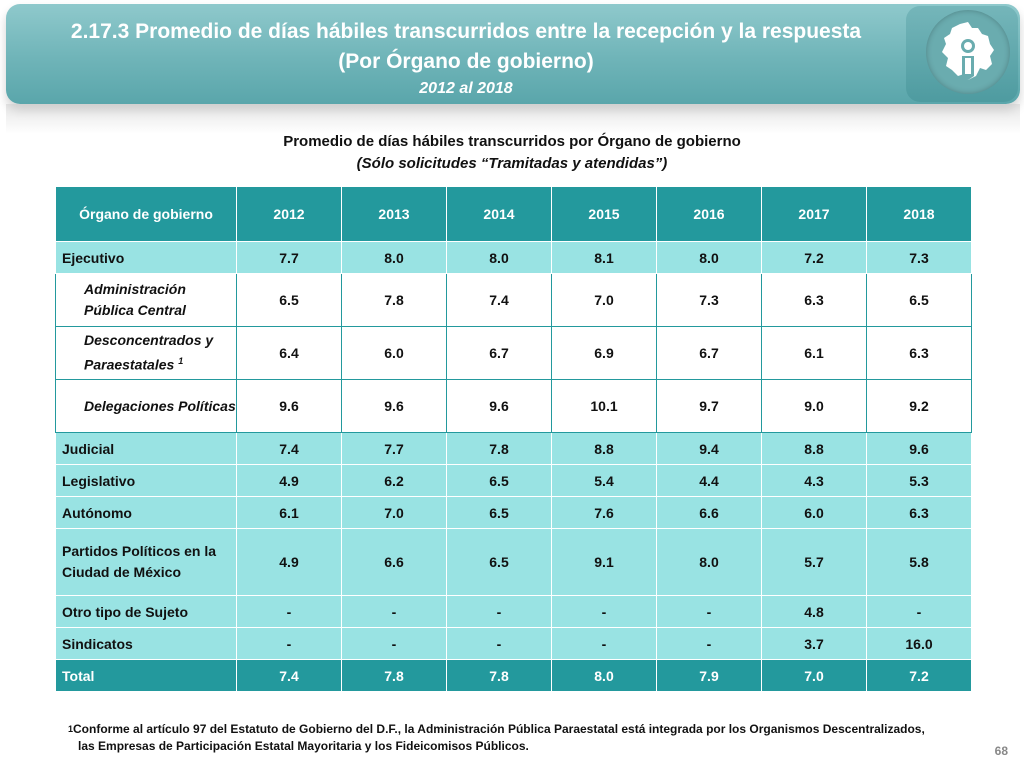  Describe the element at coordinates (499, 214) in the screenshot. I see `column-header-year: 2014` at that location.